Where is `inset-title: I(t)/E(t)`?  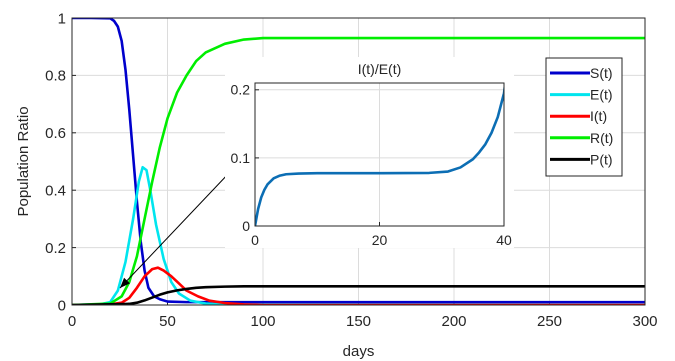
inset-title: I(t)/E(t) is located at coordinates (380, 69).